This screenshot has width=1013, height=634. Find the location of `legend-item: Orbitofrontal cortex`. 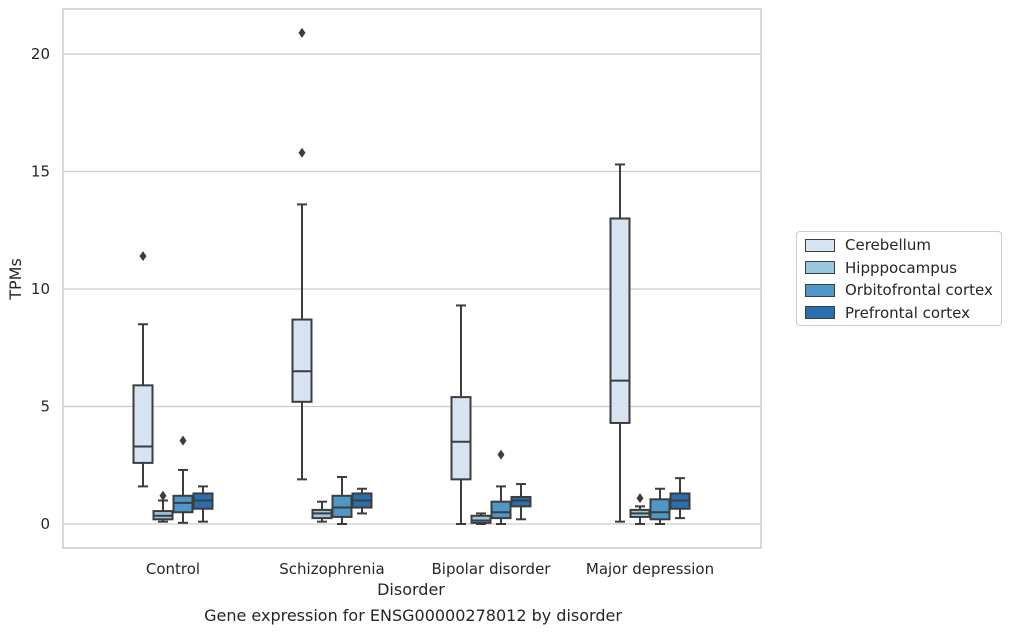

legend-item: Orbitofrontal cortex is located at coordinates (899, 290).